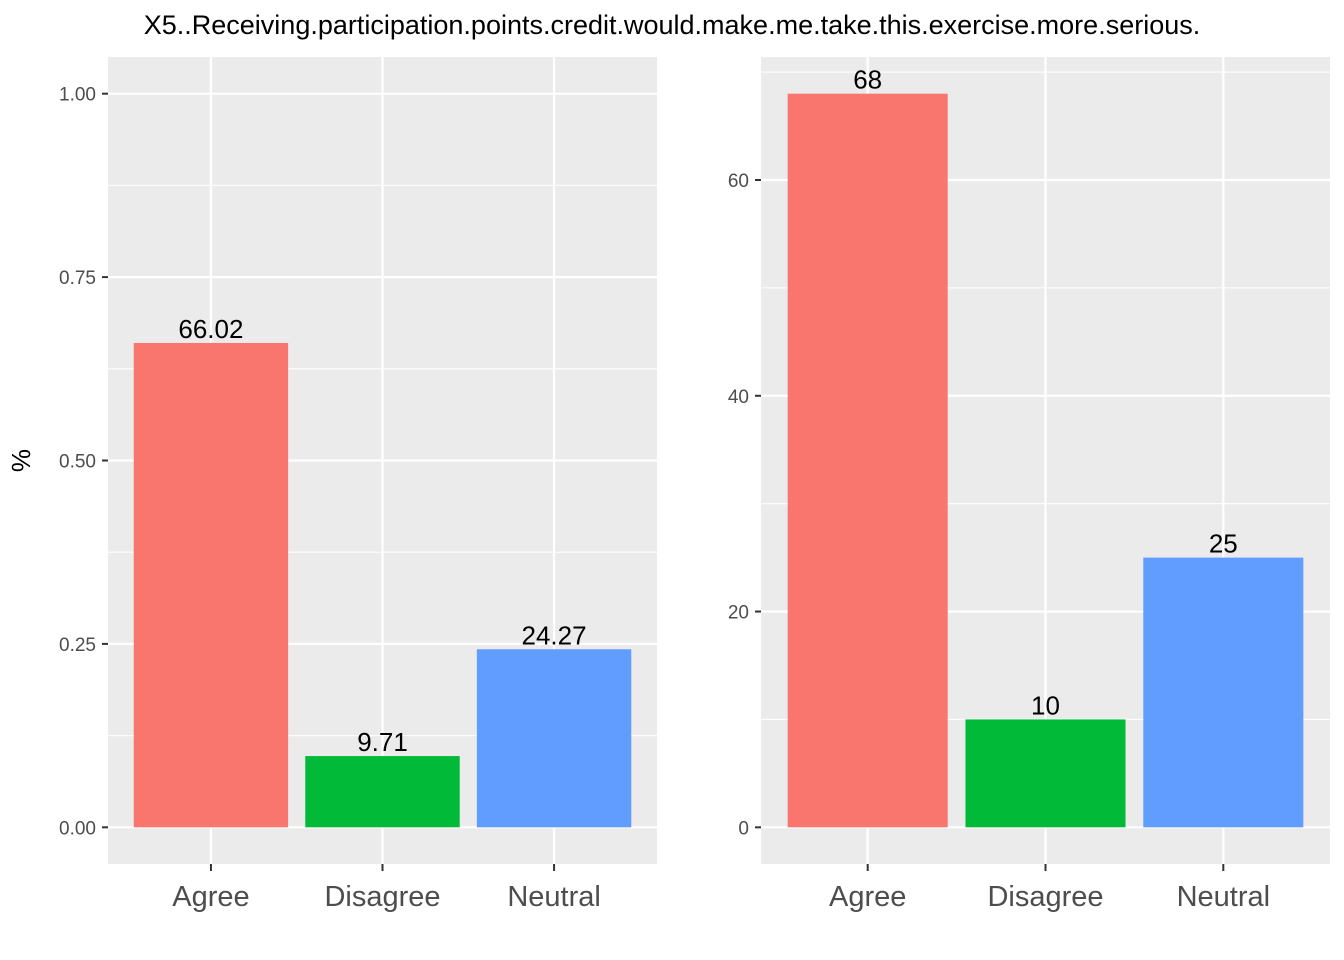  Describe the element at coordinates (1045, 705) in the screenshot. I see `data-label: 10` at that location.